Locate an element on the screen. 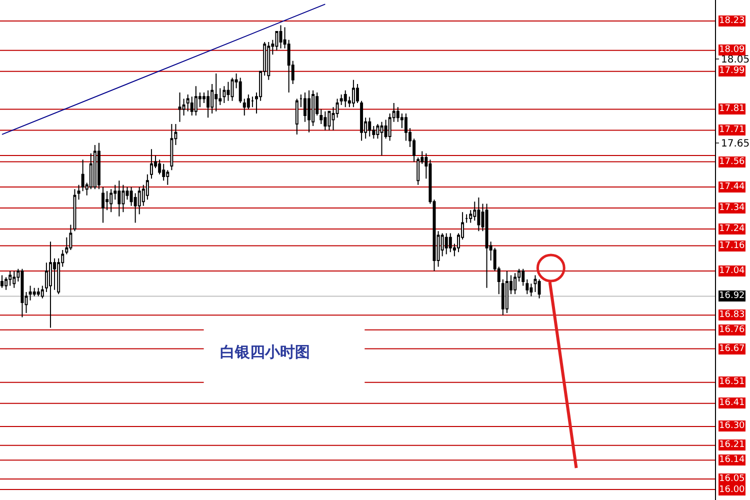 The image size is (750, 500). ref-line-label: 16.51 is located at coordinates (732, 382).